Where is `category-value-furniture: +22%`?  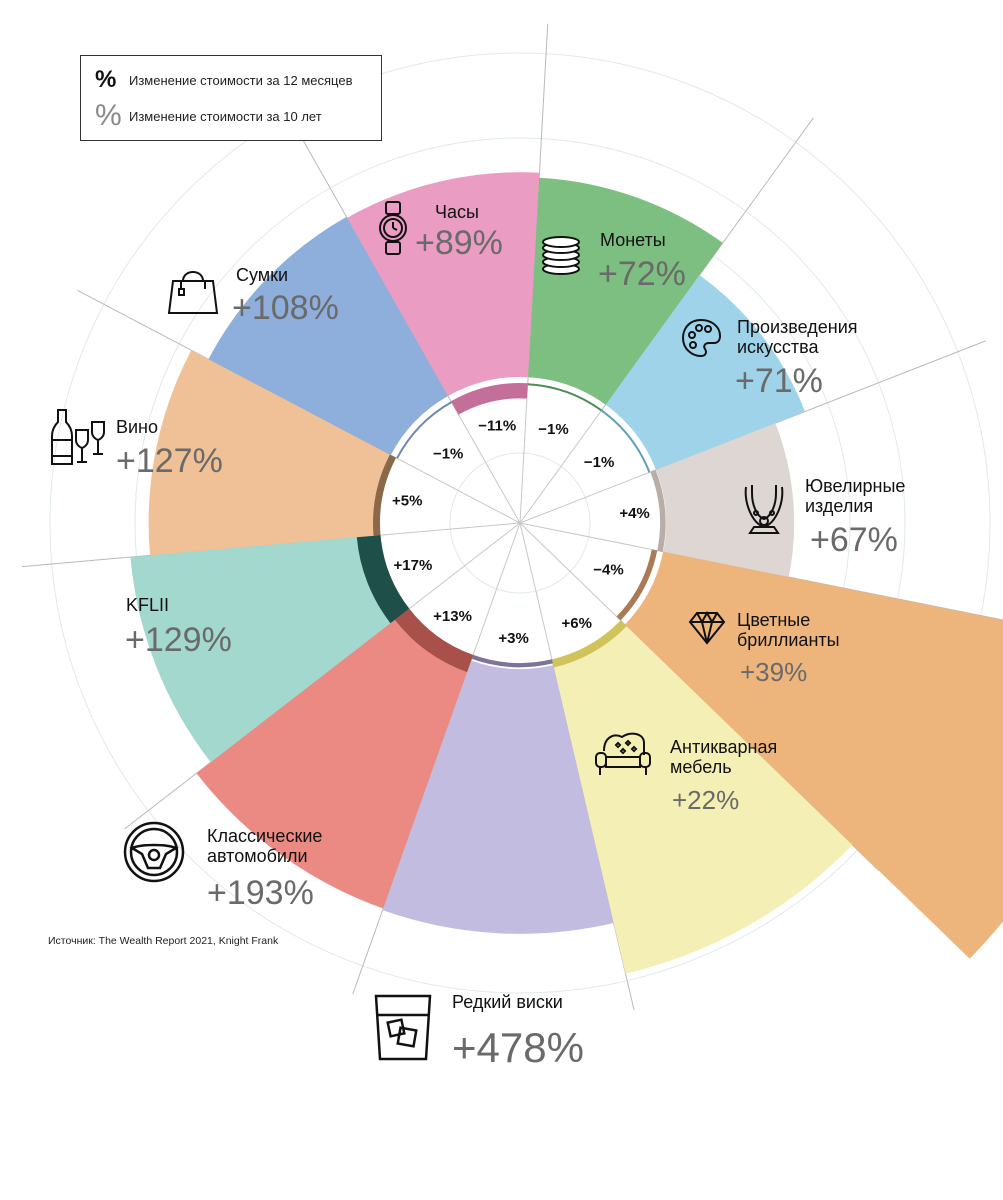 category-value-furniture: +22% is located at coordinates (706, 800).